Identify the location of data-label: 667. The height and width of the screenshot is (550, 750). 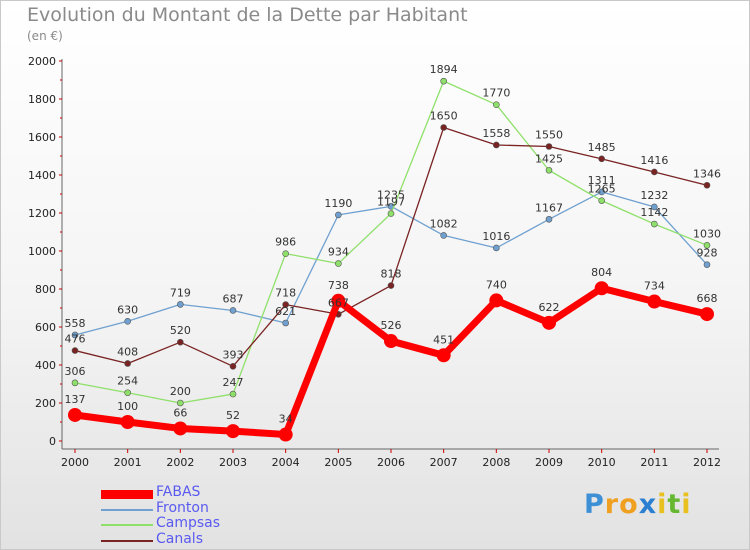
(338, 302).